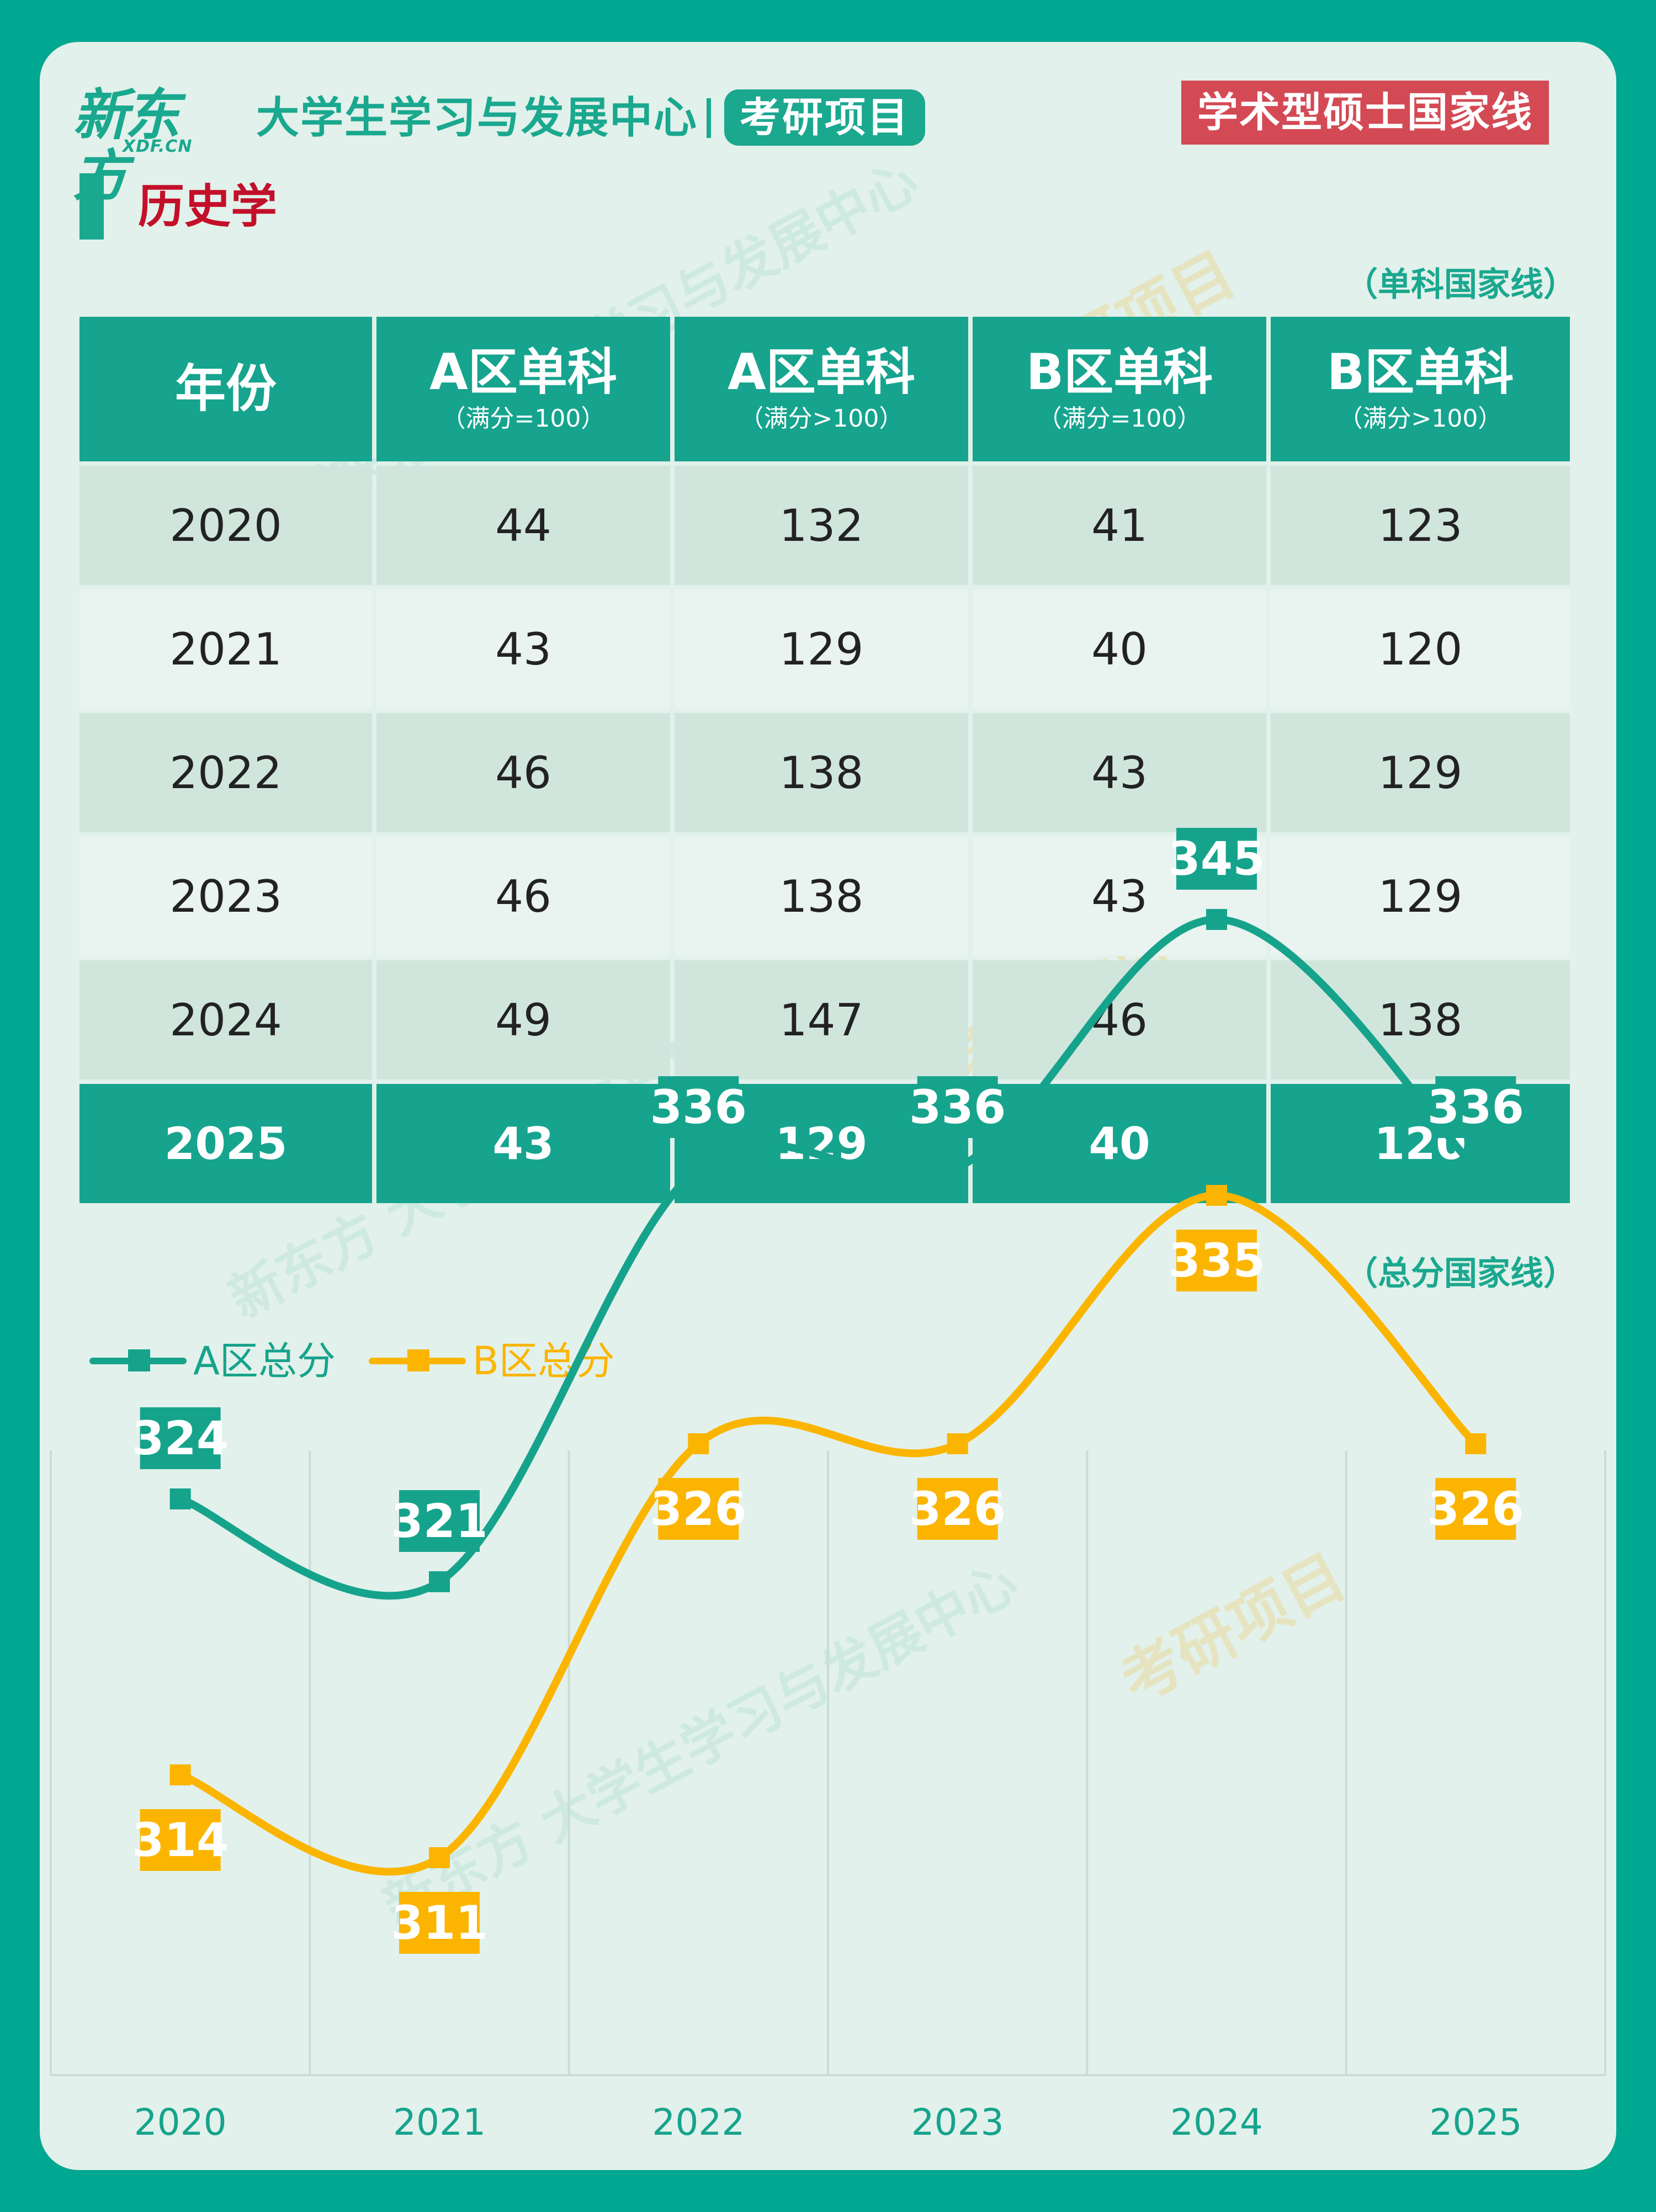  I want to click on subject-title: 历史学, so click(208, 206).